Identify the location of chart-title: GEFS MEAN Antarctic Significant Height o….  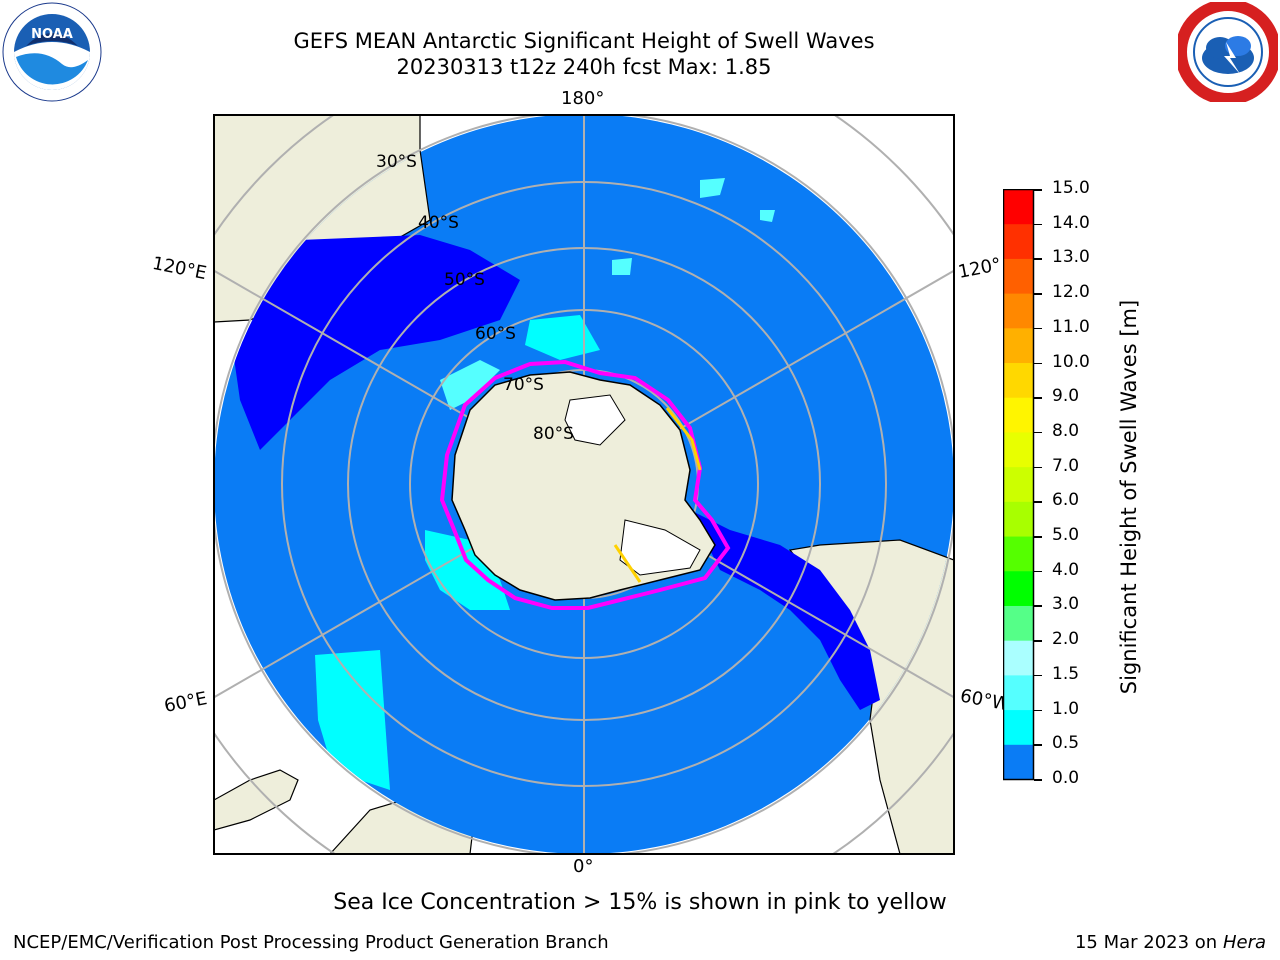
(584, 41).